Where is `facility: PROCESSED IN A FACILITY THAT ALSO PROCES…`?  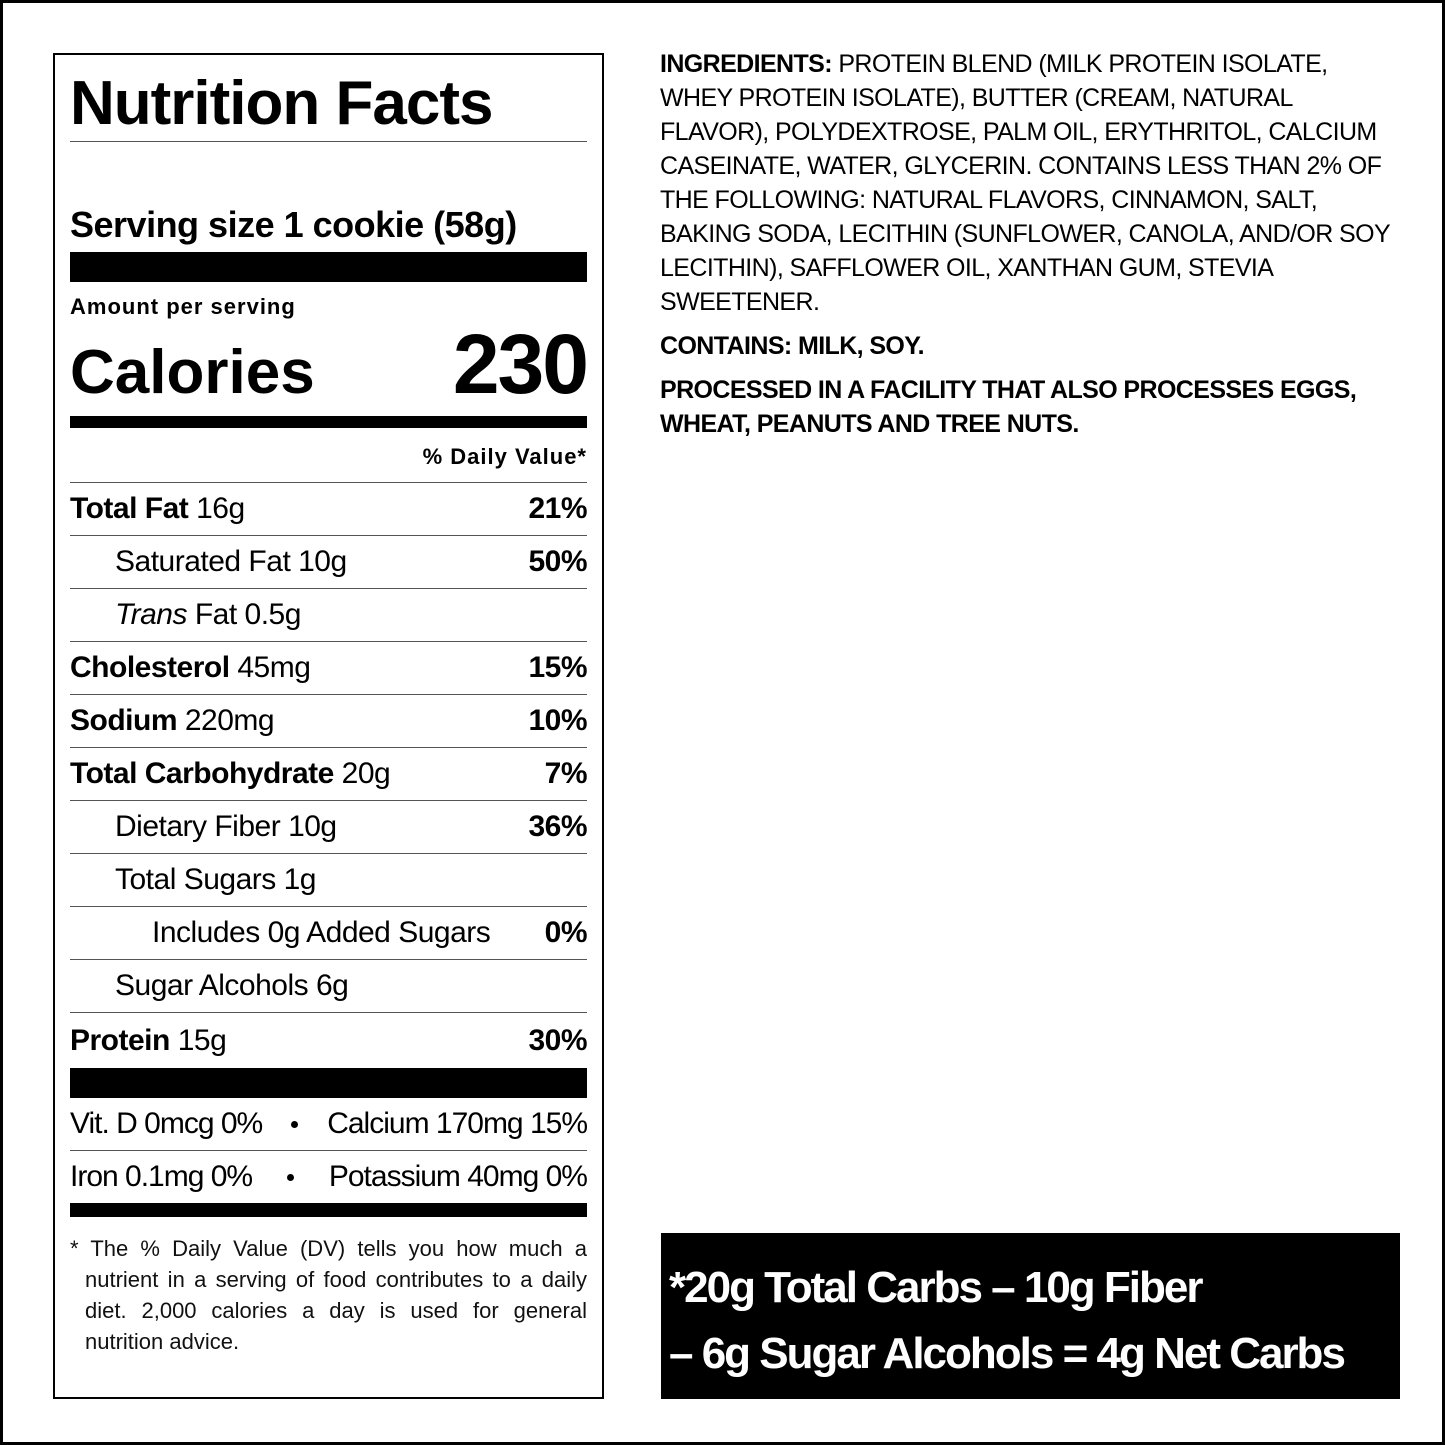 facility: PROCESSED IN A FACILITY THAT ALSO PROCES… is located at coordinates (1008, 407).